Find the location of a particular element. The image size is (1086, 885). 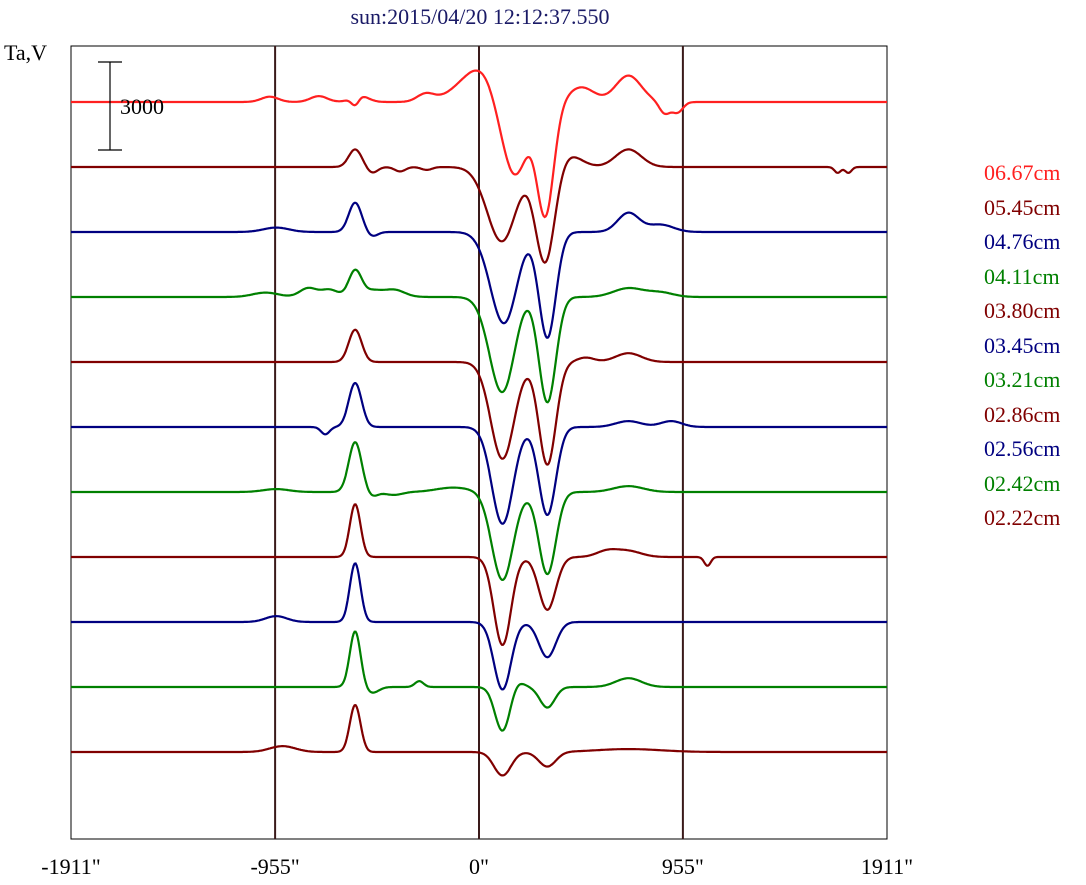

x-tick-label: 955" is located at coordinates (682, 866).